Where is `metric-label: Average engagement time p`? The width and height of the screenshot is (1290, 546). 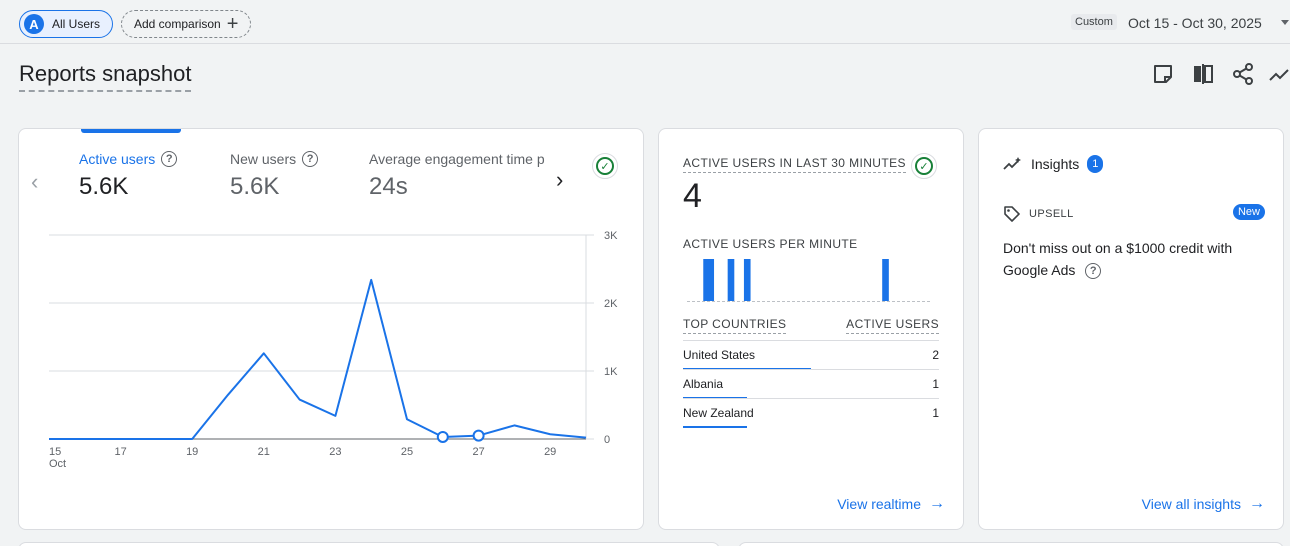 metric-label: Average engagement time p is located at coordinates (457, 159).